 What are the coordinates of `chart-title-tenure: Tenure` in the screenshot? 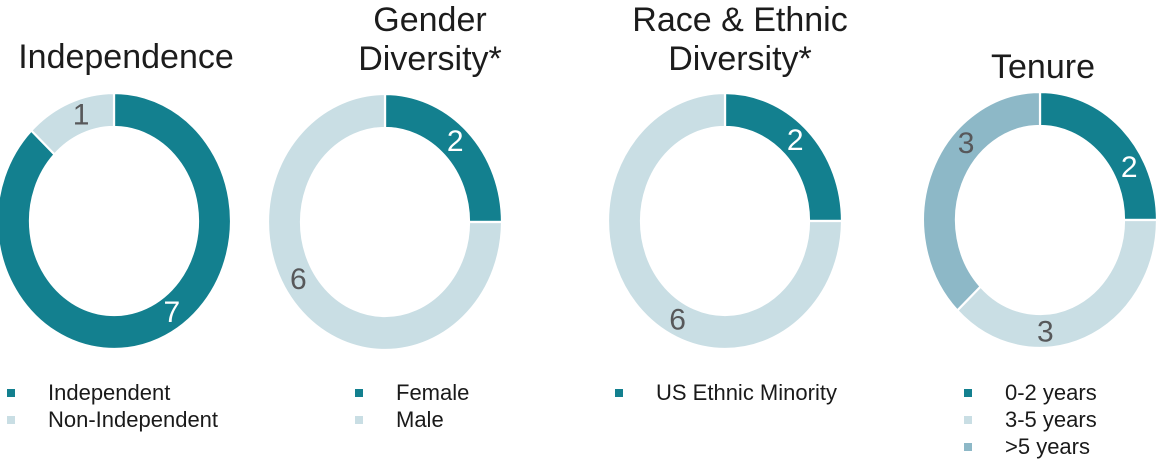 It's located at (1043, 67).